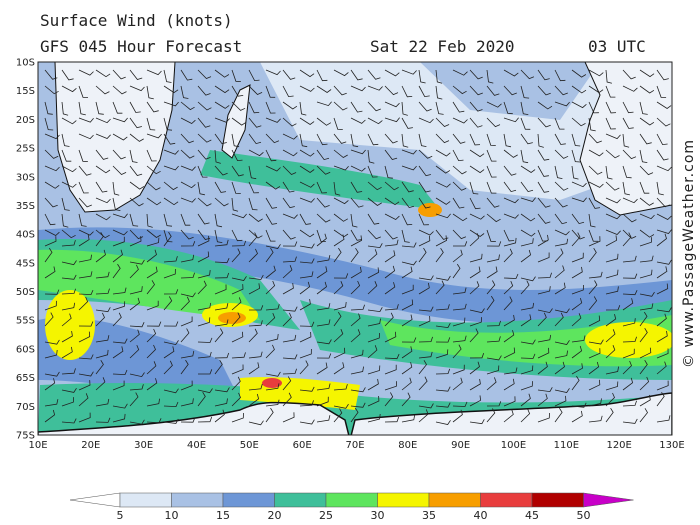 The width and height of the screenshot is (700, 525). I want to click on legend-swatch, so click(248, 500).